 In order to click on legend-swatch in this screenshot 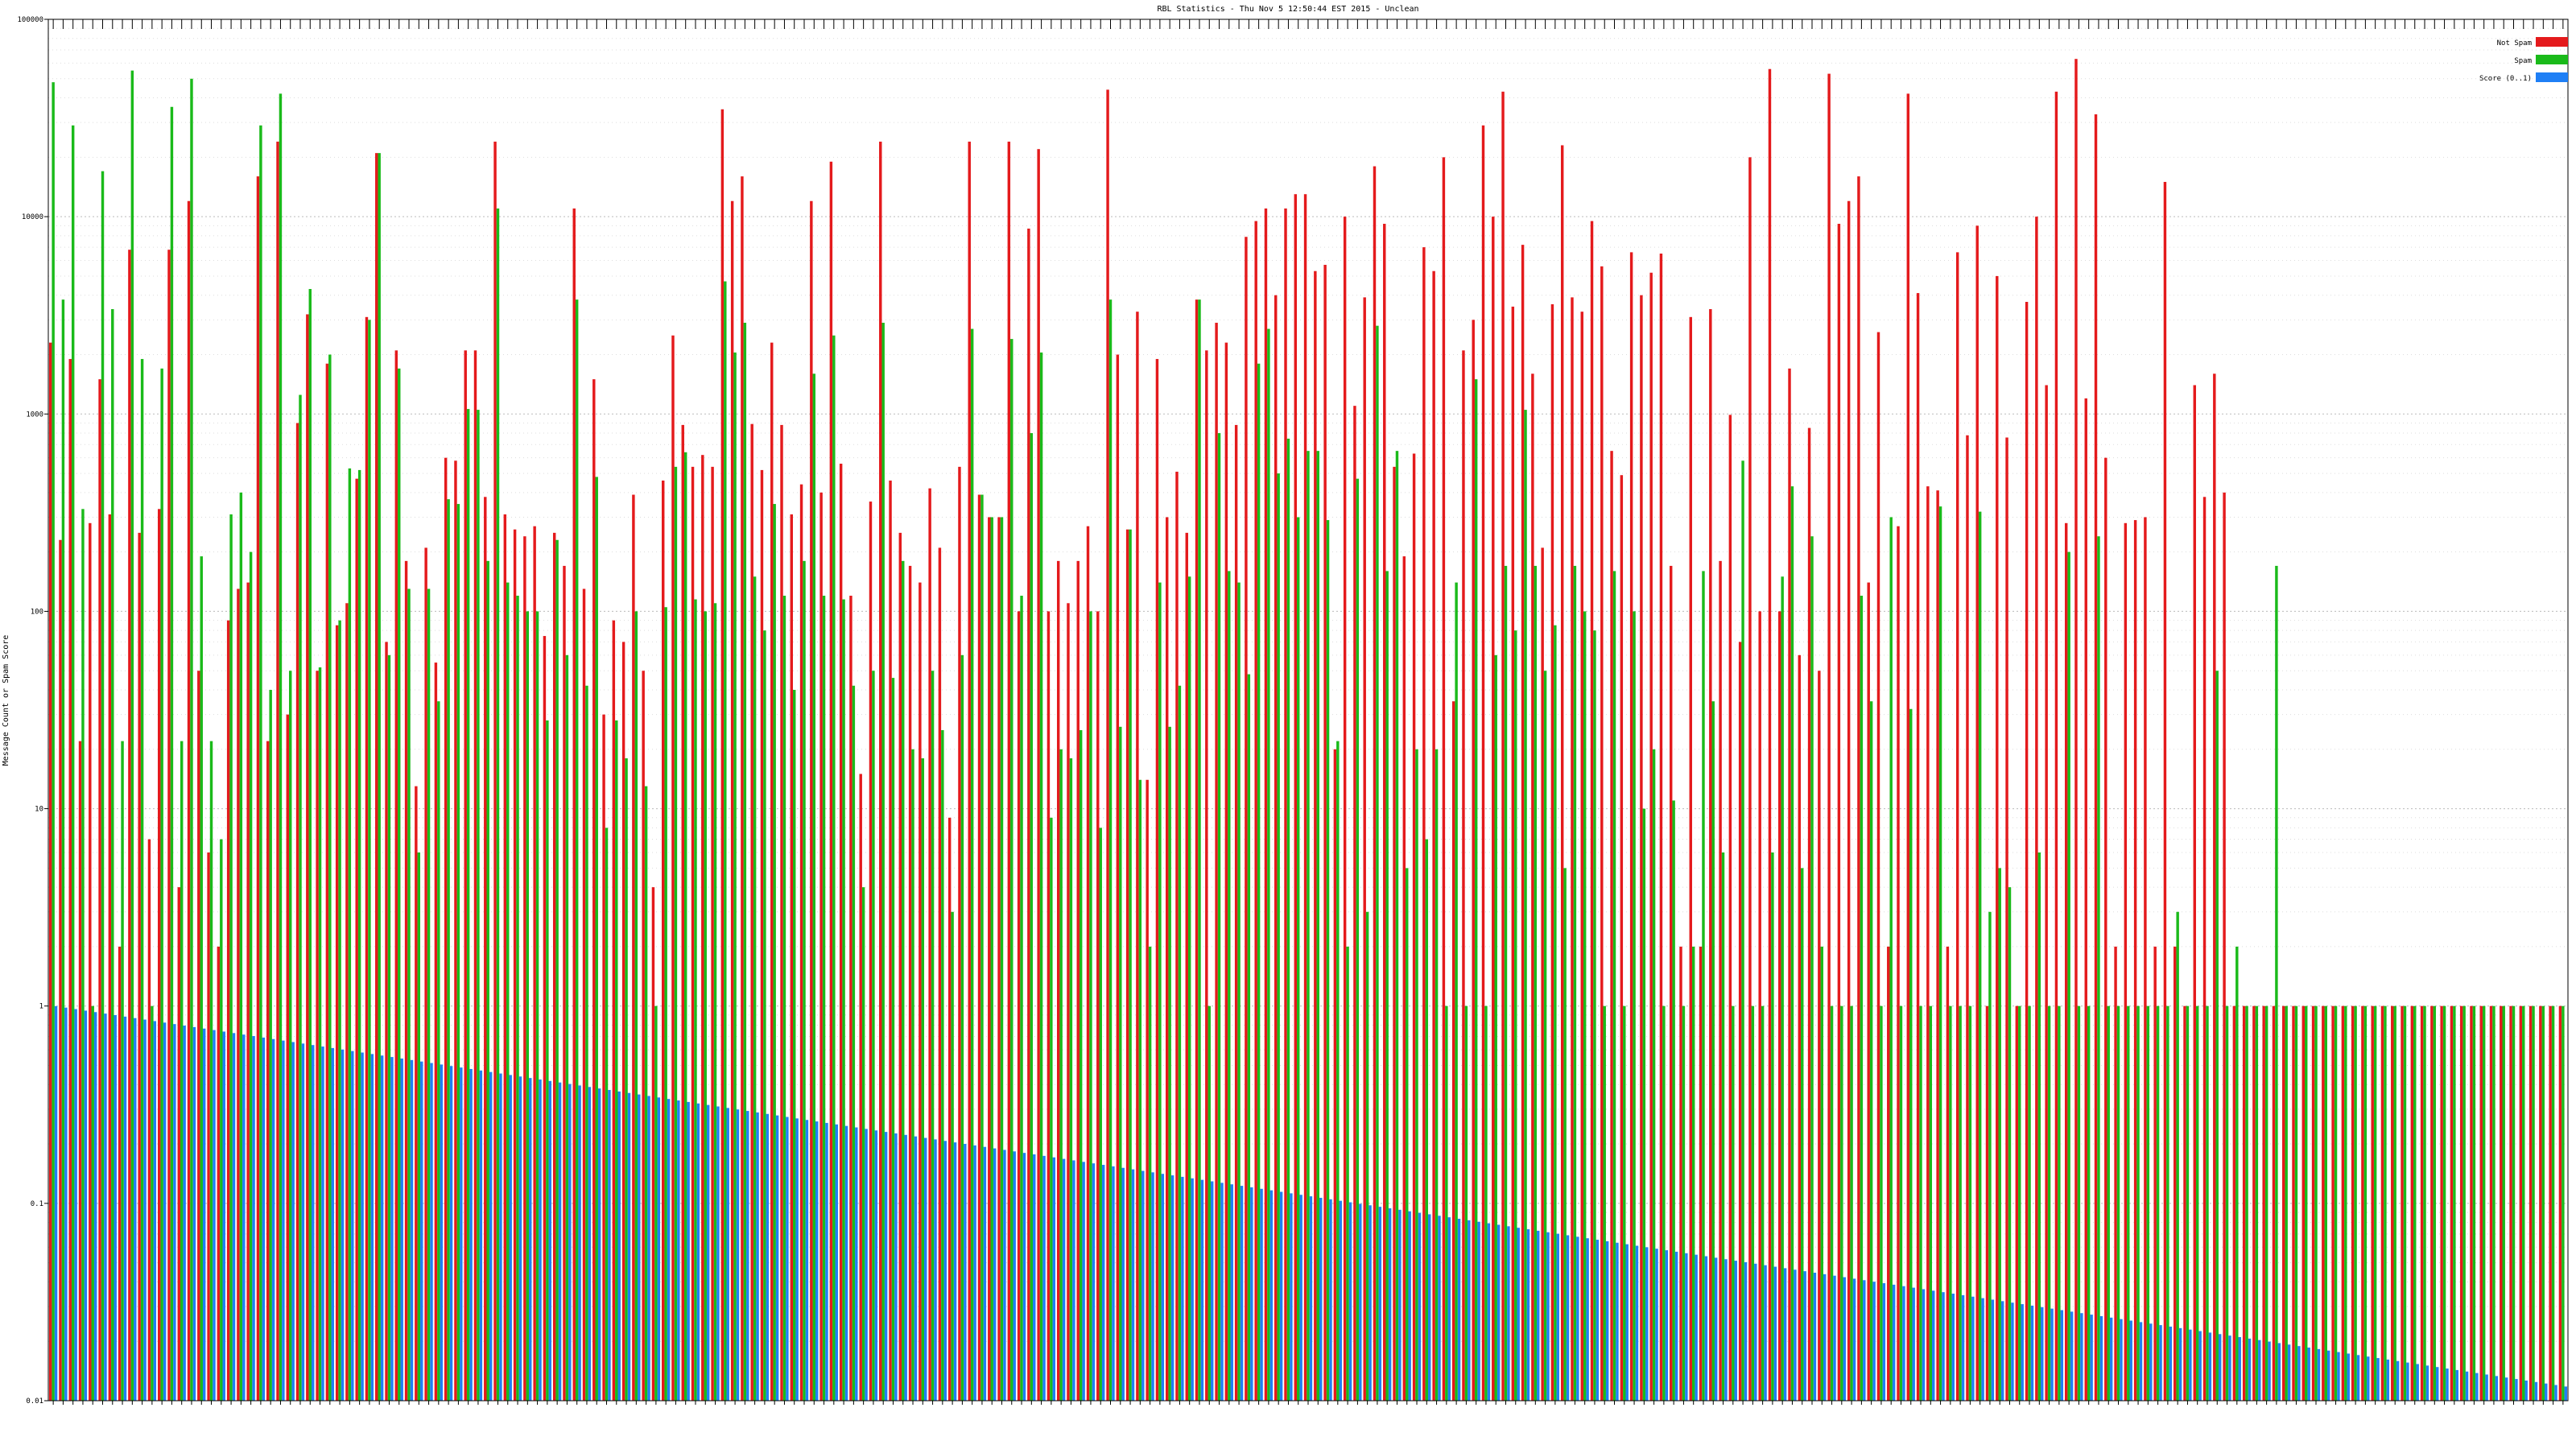, I will do `click(2552, 42)`.